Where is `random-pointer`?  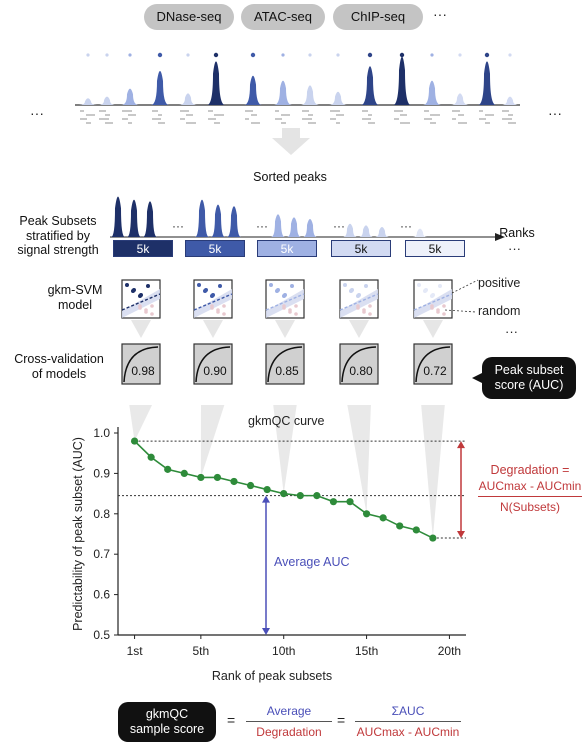
random-pointer is located at coordinates (460, 311).